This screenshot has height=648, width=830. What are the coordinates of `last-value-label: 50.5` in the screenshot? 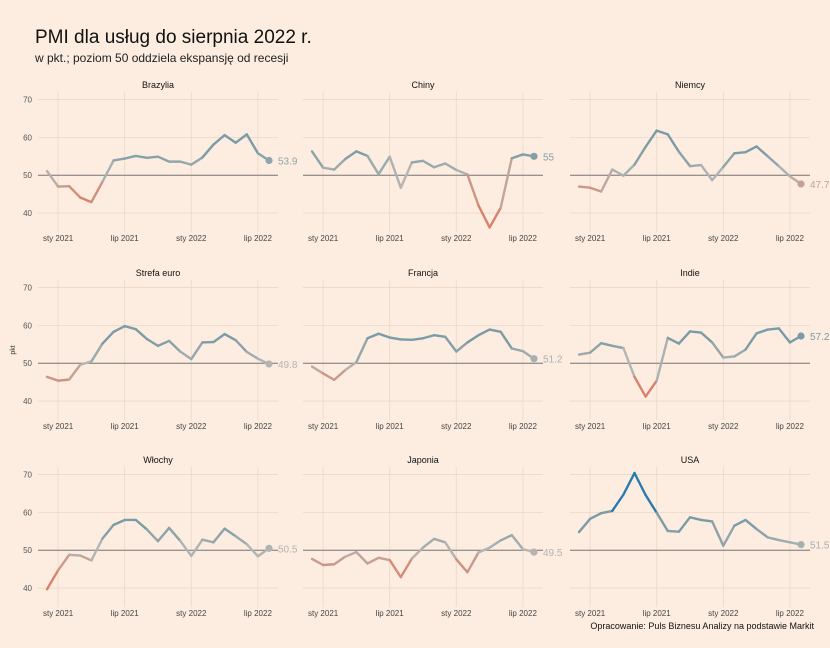 It's located at (288, 549).